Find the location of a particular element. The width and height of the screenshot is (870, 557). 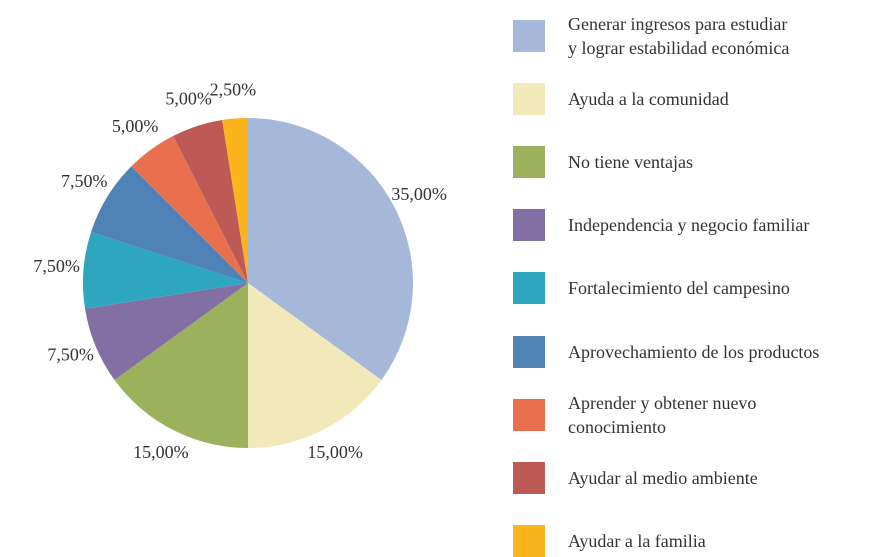

legend-item: Aprovechamiento de los productos is located at coordinates (666, 351).